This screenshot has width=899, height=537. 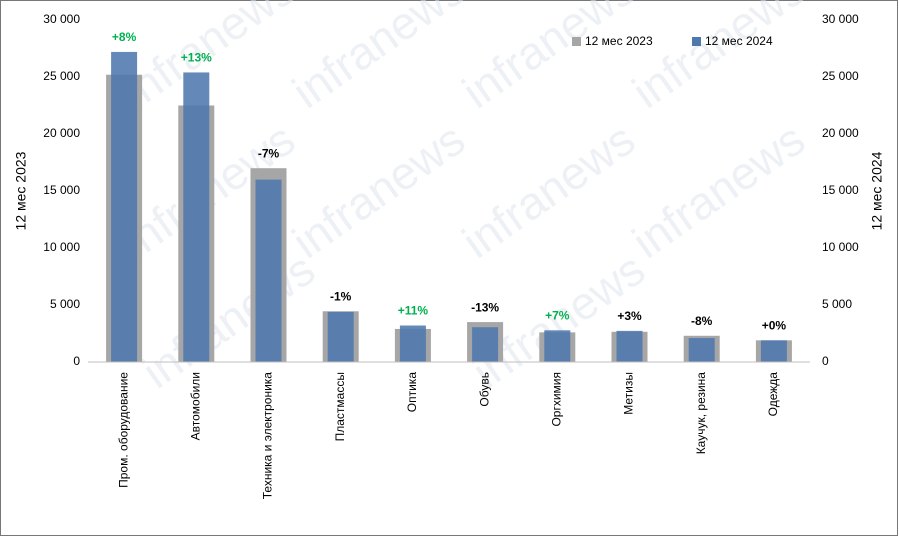 I want to click on x-tick-label: Каучук, резина, so click(x=701, y=413).